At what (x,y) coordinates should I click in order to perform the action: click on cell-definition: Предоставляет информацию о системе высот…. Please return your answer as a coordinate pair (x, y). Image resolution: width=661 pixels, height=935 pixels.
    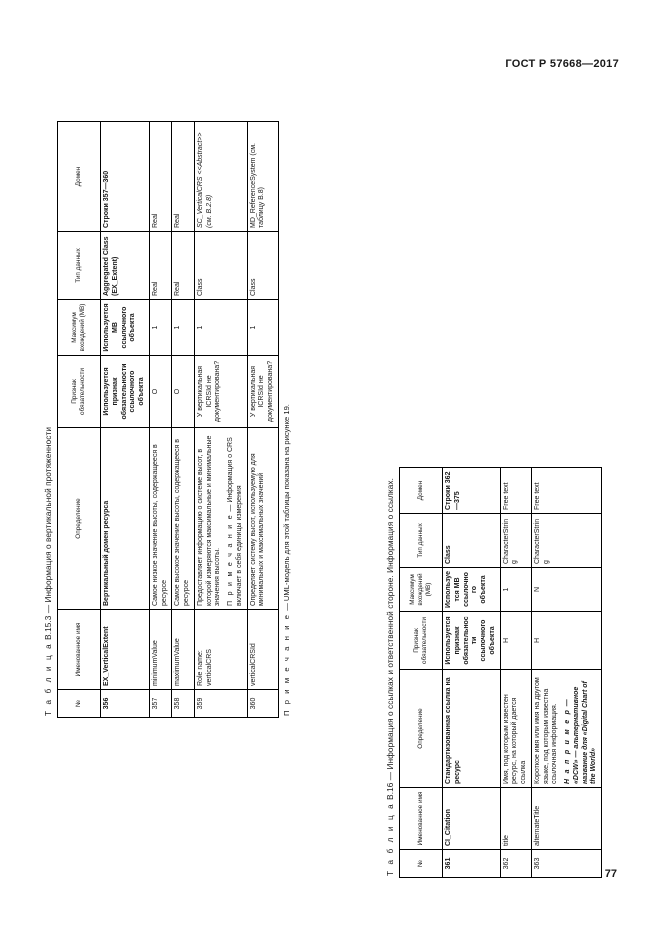
    Looking at the image, I should click on (220, 518).